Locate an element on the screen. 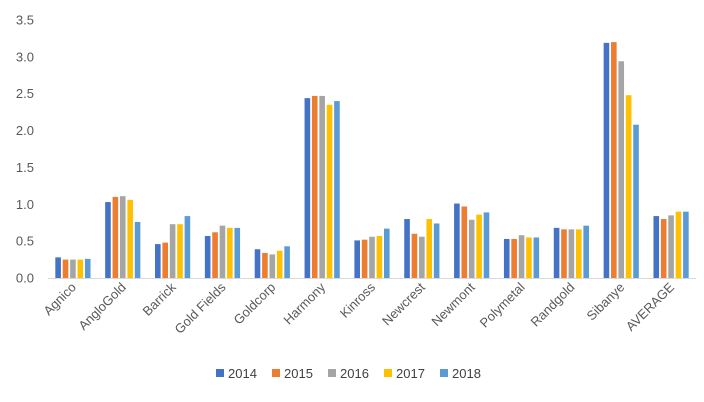 Image resolution: width=704 pixels, height=402 pixels. y-tick-label: 0.5 is located at coordinates (25, 241).